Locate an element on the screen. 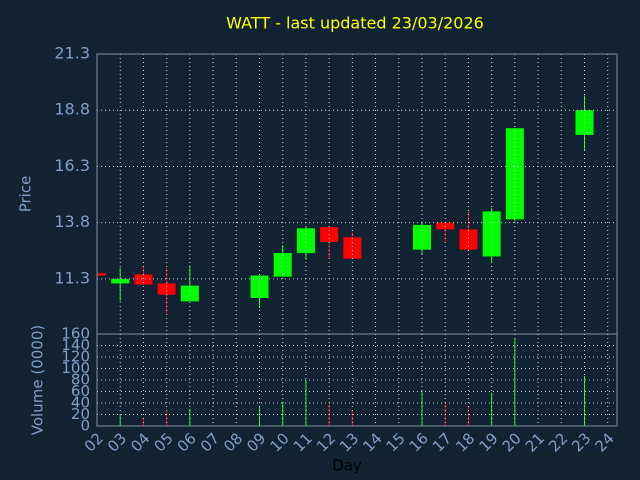 The height and width of the screenshot is (480, 640). y-tick-label: 140 is located at coordinates (75, 345).